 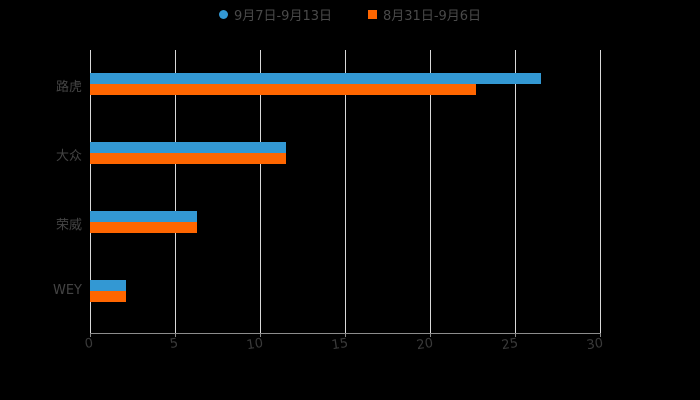 I want to click on legend-label: 8月31日-9月6日, so click(x=432, y=16).